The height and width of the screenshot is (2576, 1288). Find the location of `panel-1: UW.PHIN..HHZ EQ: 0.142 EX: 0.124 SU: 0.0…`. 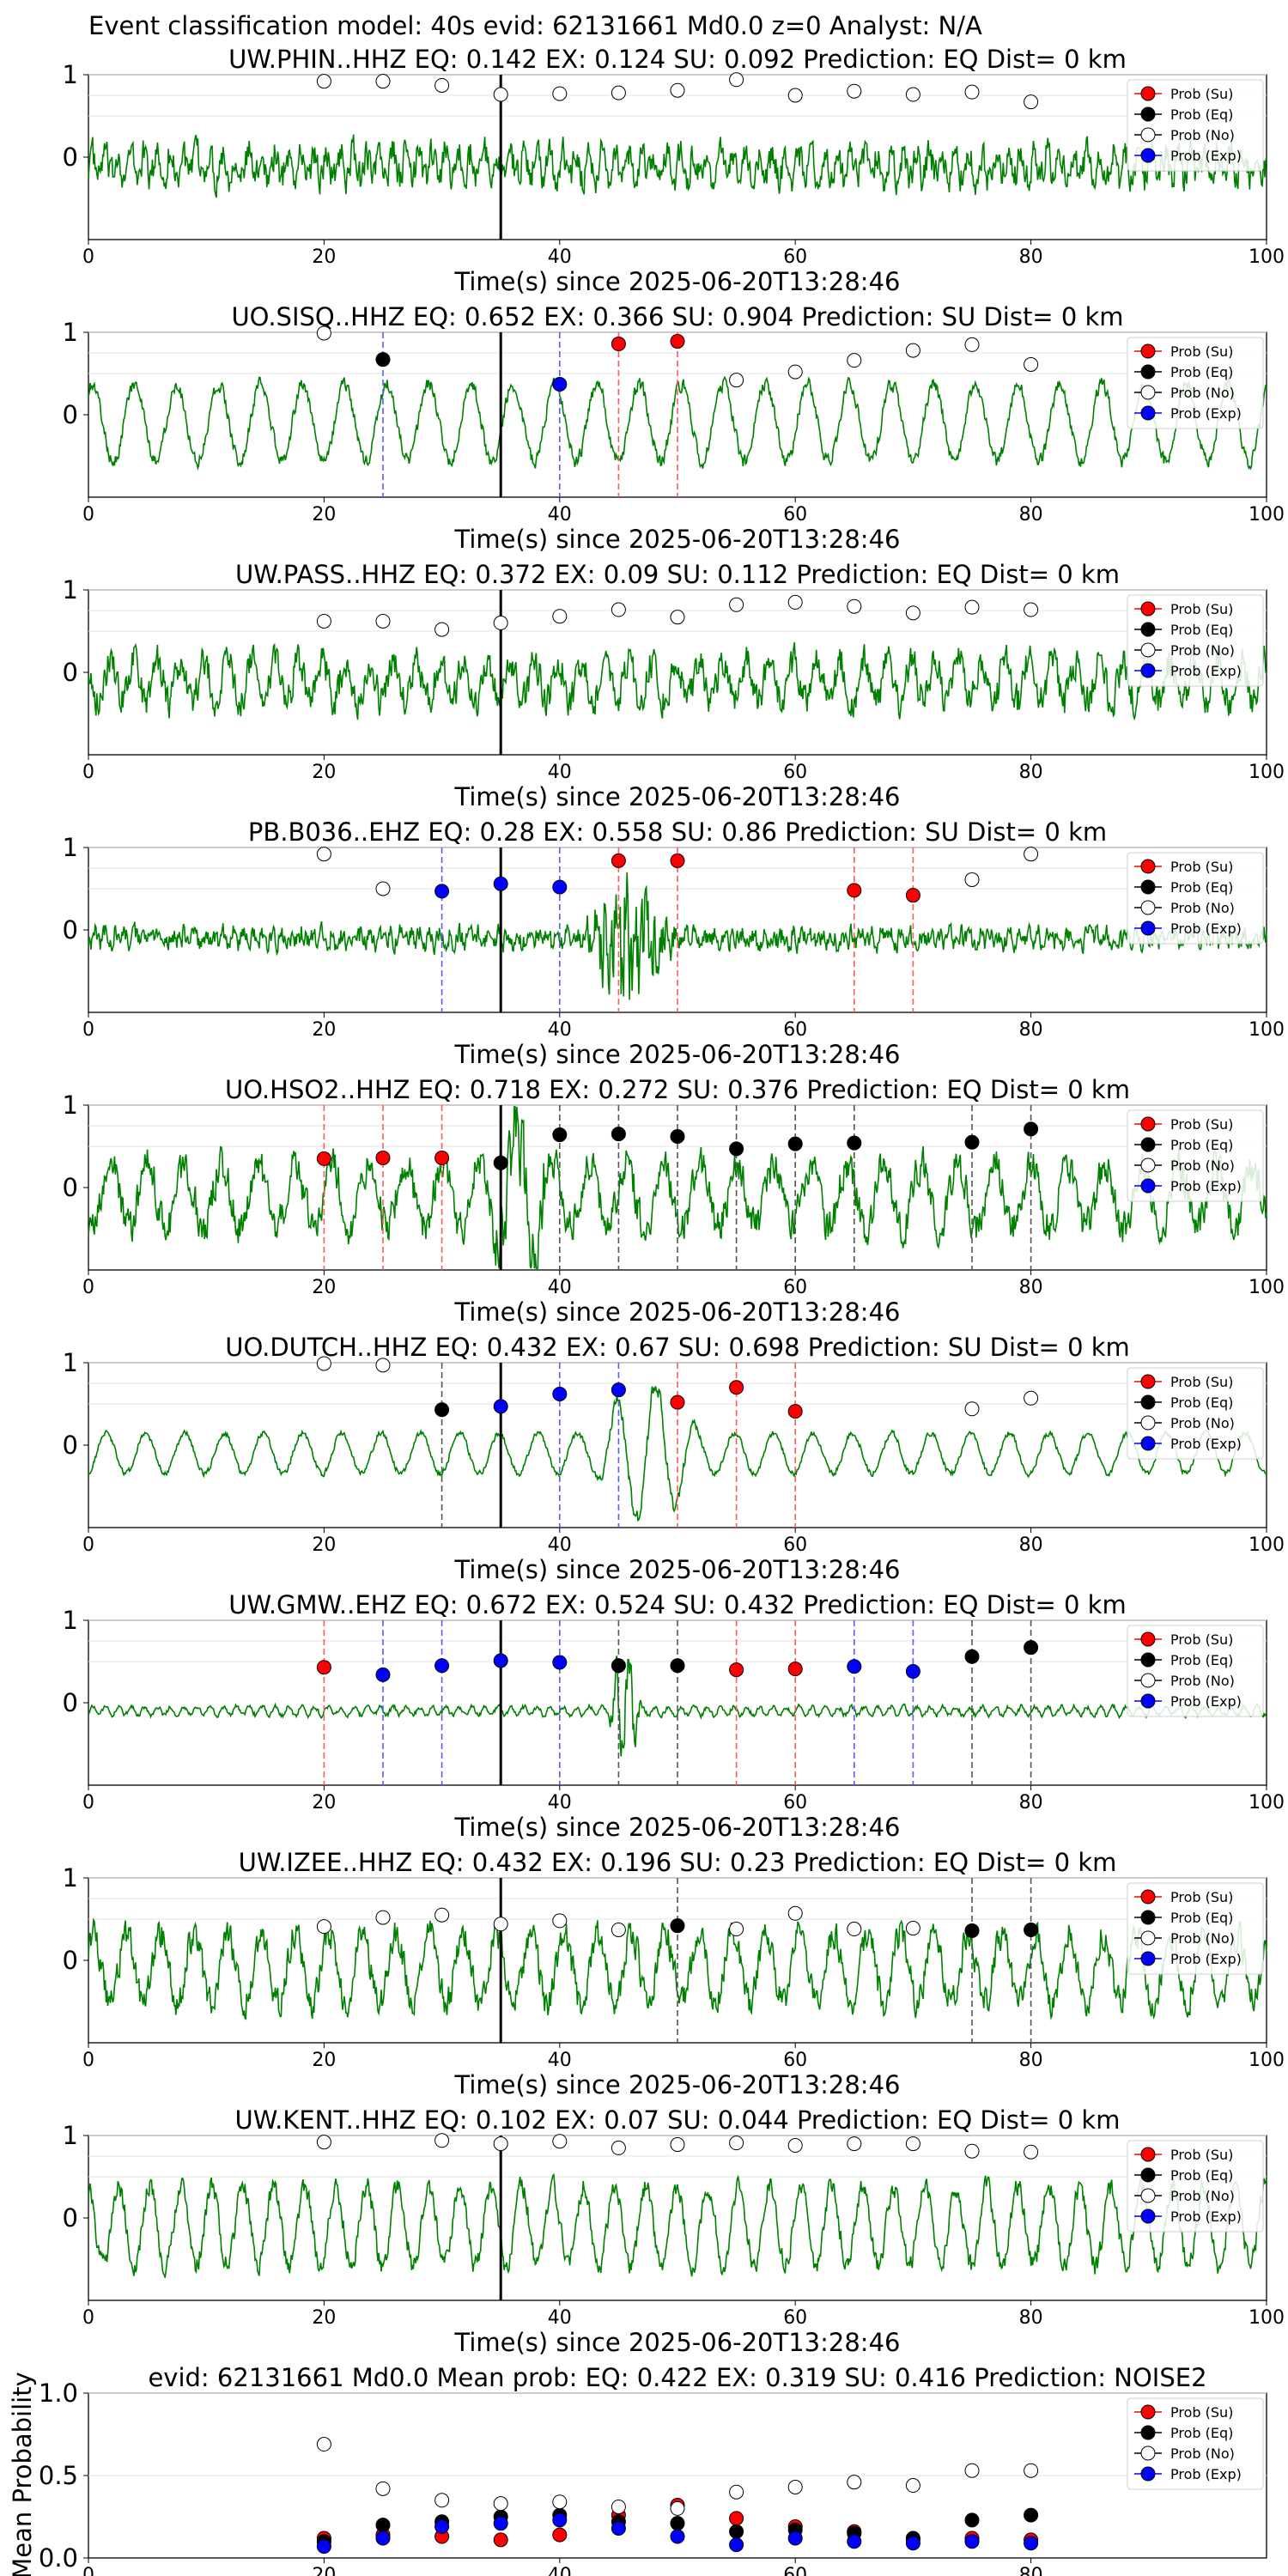

panel-1: UW.PHIN..HHZ EQ: 0.142 EX: 0.124 SU: 0.0… is located at coordinates (674, 170).